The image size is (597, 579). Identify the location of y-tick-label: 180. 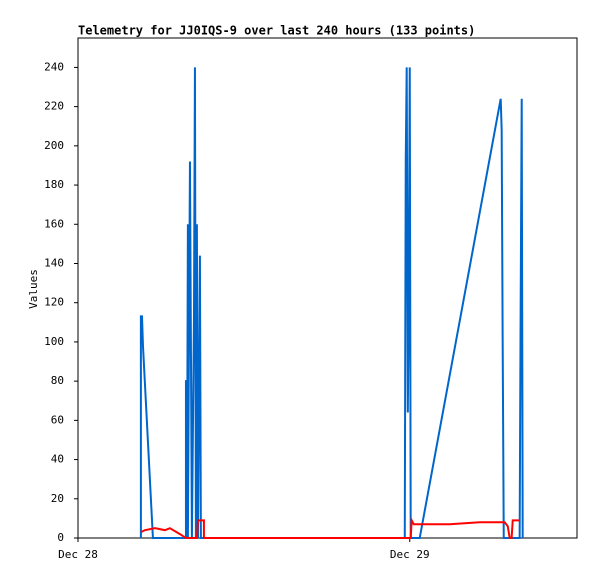
(54, 184).